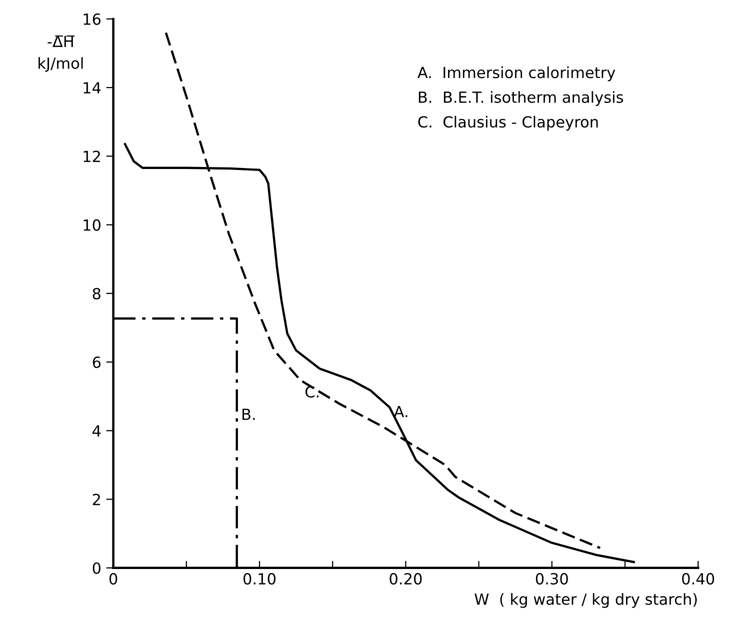 The height and width of the screenshot is (631, 731). I want to click on y-tick-label: 2, so click(96, 500).